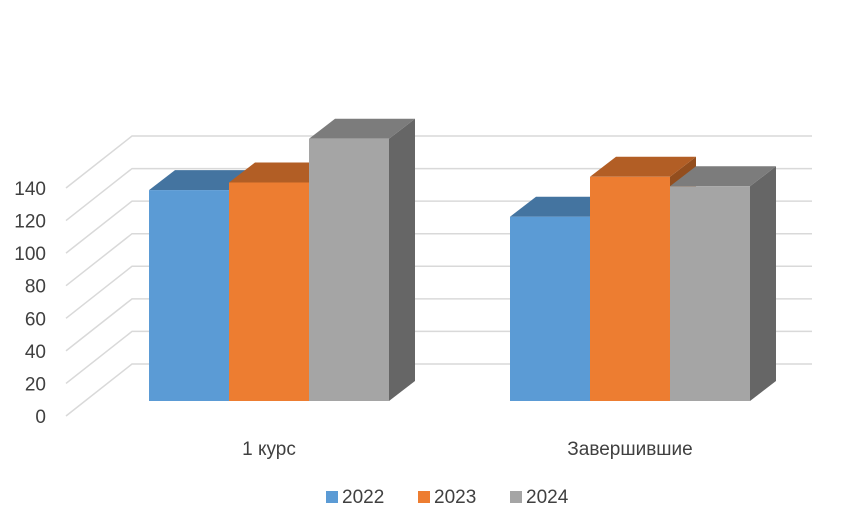 The image size is (846, 513). What do you see at coordinates (455, 497) in the screenshot?
I see `legend-label: 2023` at bounding box center [455, 497].